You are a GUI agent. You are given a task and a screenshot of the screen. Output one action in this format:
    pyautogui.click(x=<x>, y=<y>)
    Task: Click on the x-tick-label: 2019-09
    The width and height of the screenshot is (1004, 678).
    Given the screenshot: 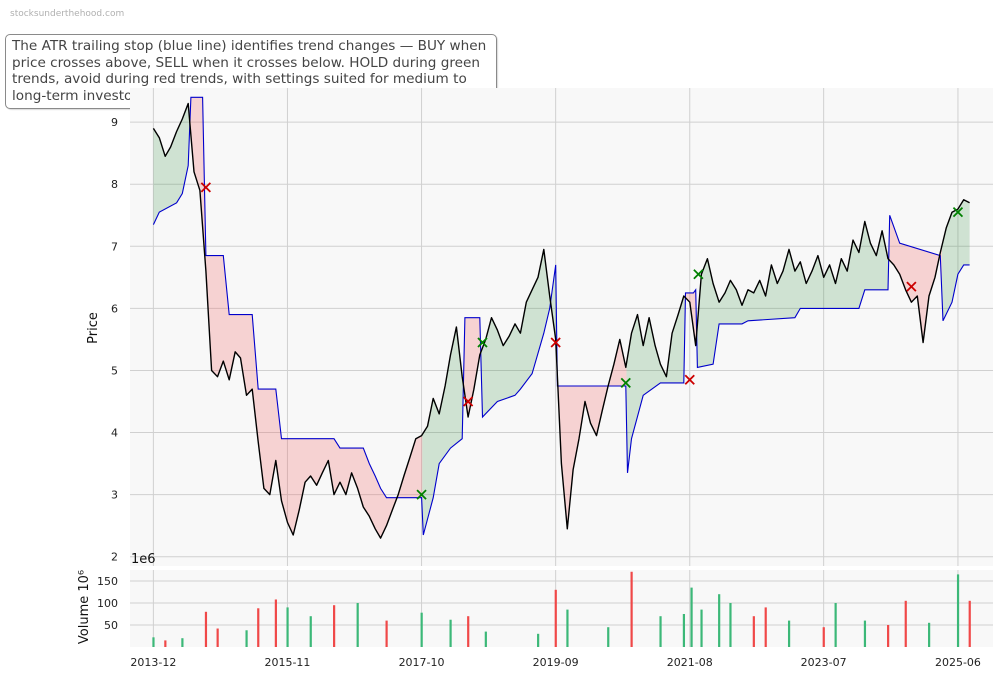 What is the action you would take?
    pyautogui.click(x=556, y=662)
    